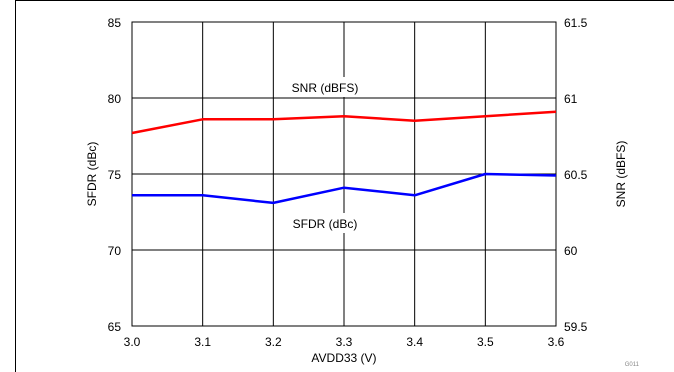  I want to click on left-y-tick-label: 75, so click(115, 175).